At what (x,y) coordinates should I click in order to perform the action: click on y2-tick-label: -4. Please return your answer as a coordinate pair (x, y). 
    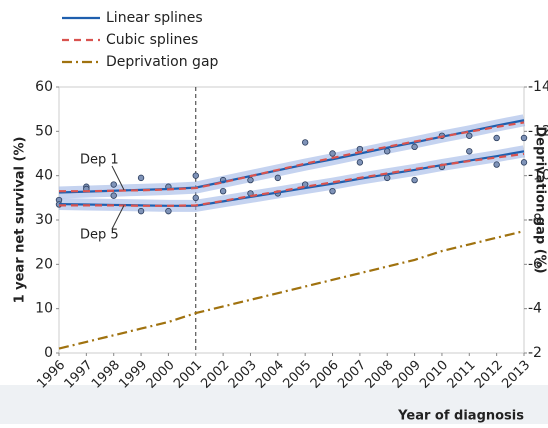
    Looking at the image, I should click on (535, 309).